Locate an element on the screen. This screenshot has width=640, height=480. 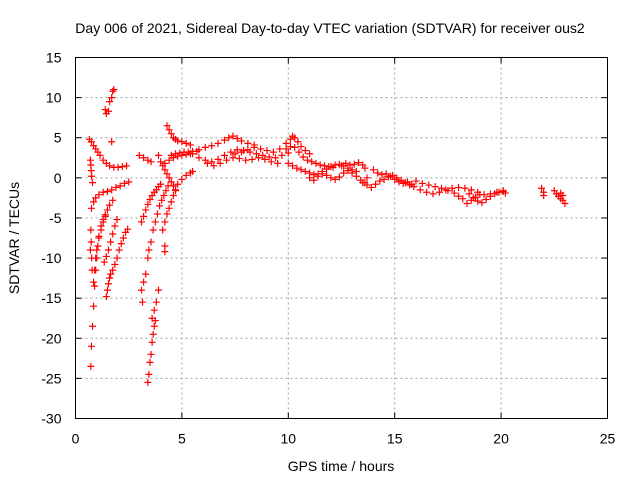
series-arc-m is located at coordinates (153, 336).